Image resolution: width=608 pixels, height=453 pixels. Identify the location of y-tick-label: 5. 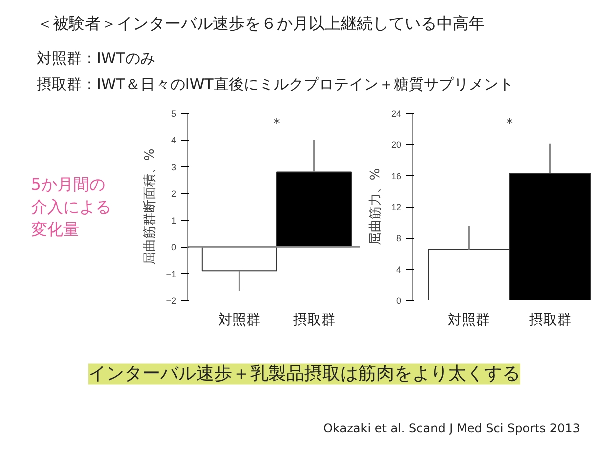
(174, 114).